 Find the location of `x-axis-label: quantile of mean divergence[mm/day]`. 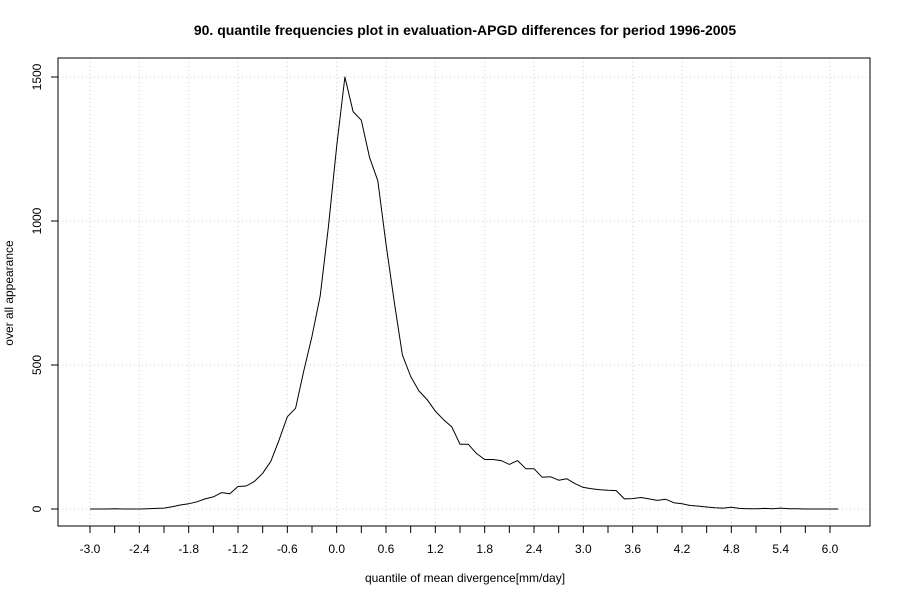

x-axis-label: quantile of mean divergence[mm/day] is located at coordinates (465, 578).